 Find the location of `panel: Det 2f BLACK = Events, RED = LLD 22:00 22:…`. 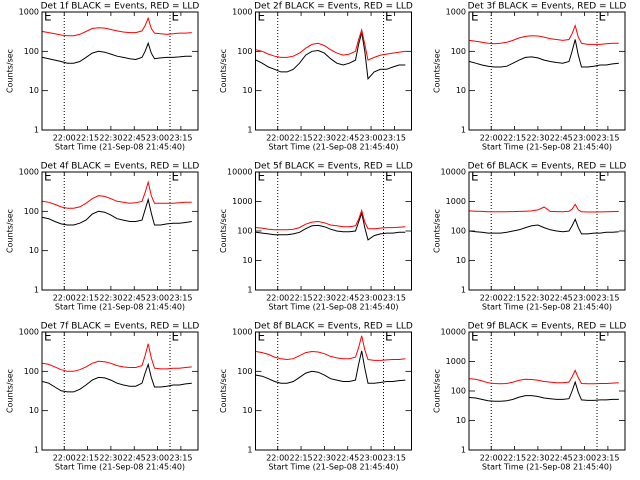

panel: Det 2f BLACK = Events, RED = LLD 22:00 22:… is located at coordinates (316, 77).